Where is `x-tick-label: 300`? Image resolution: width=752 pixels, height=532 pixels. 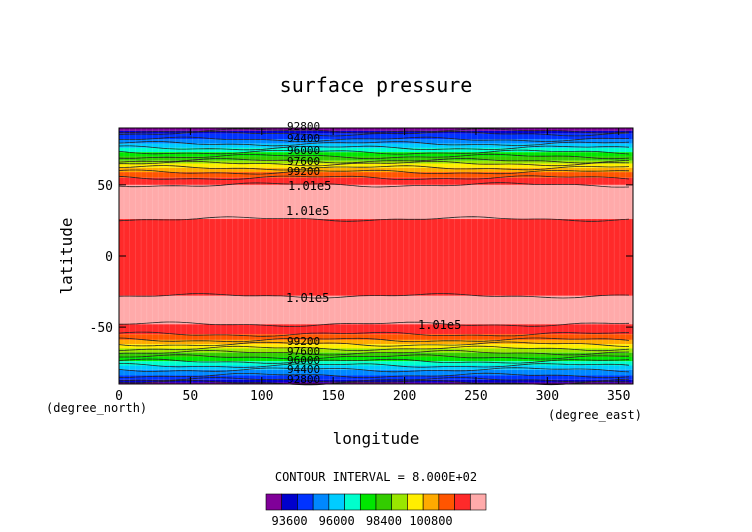 x-tick-label: 300 is located at coordinates (547, 396).